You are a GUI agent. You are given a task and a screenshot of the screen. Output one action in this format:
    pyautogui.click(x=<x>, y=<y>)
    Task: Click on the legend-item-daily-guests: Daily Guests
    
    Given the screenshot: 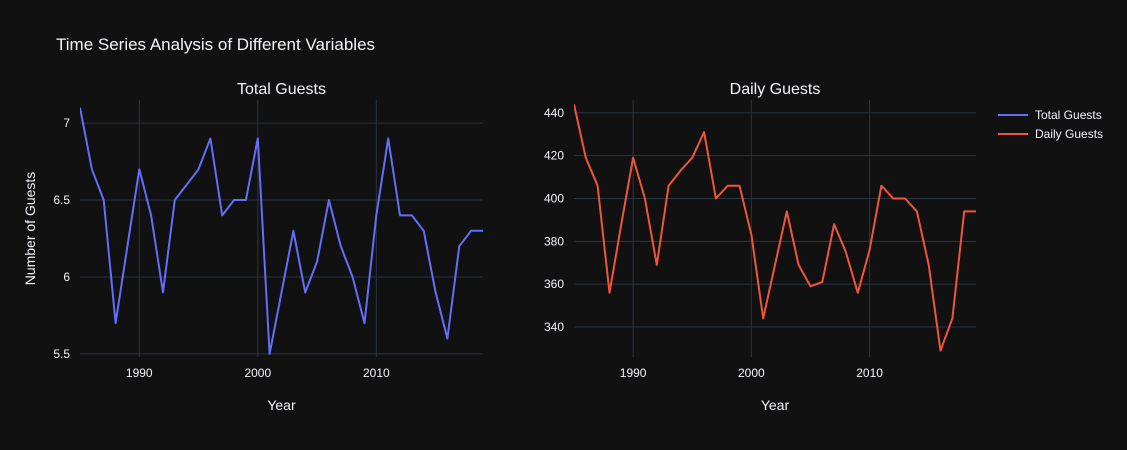 What is the action you would take?
    pyautogui.click(x=1050, y=134)
    